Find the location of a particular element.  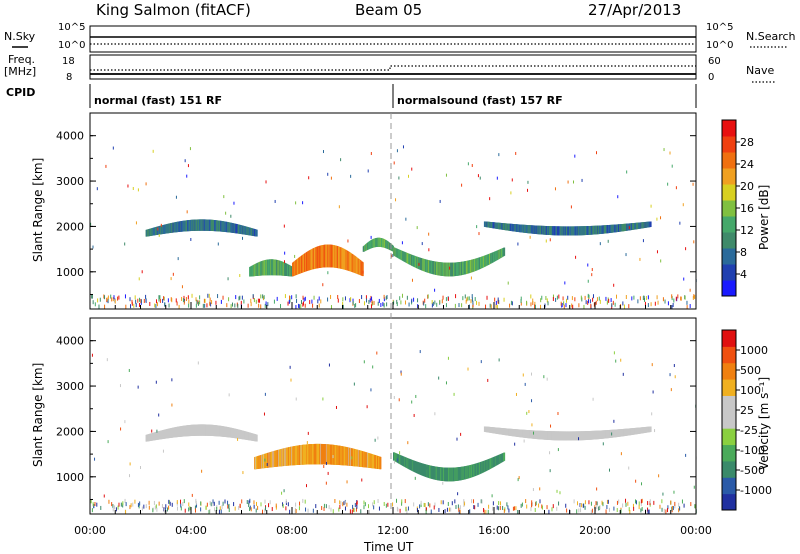

nave-tick-bottom: 0 is located at coordinates (711, 77).